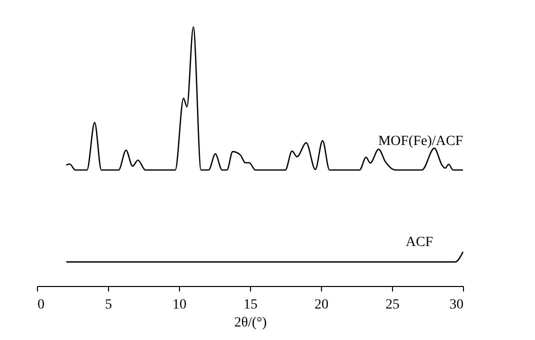  I want to click on x-tick-label: 5, so click(108, 305).